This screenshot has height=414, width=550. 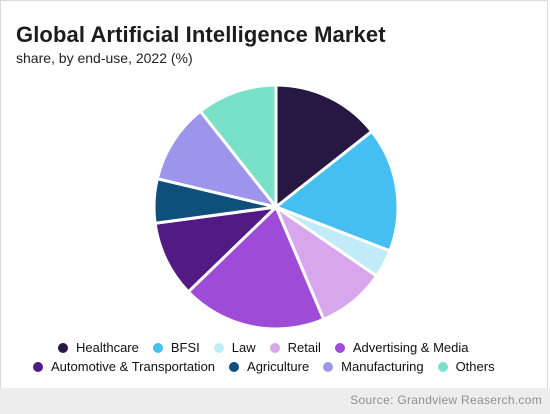 What do you see at coordinates (238, 146) in the screenshot?
I see `pie-slice-others` at bounding box center [238, 146].